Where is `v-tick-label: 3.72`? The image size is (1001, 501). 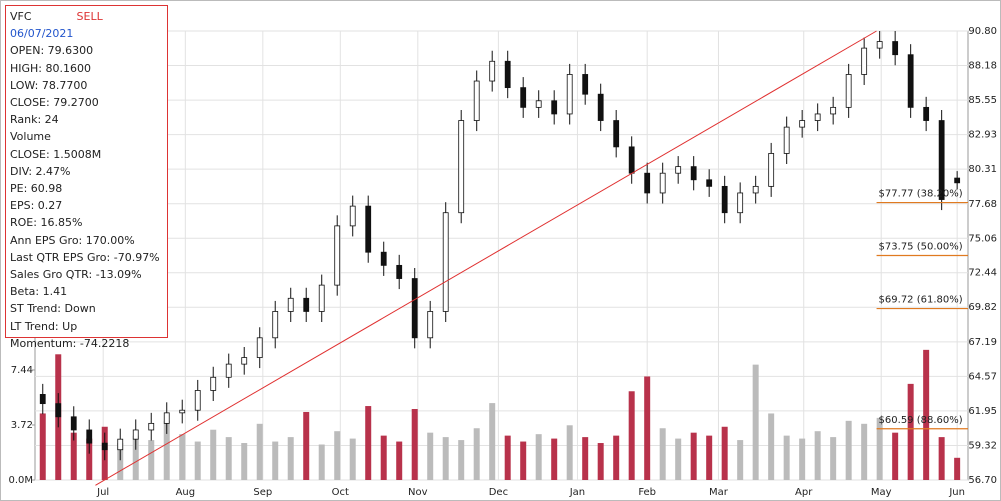
v-tick-label: 3.72 is located at coordinates (22, 425).